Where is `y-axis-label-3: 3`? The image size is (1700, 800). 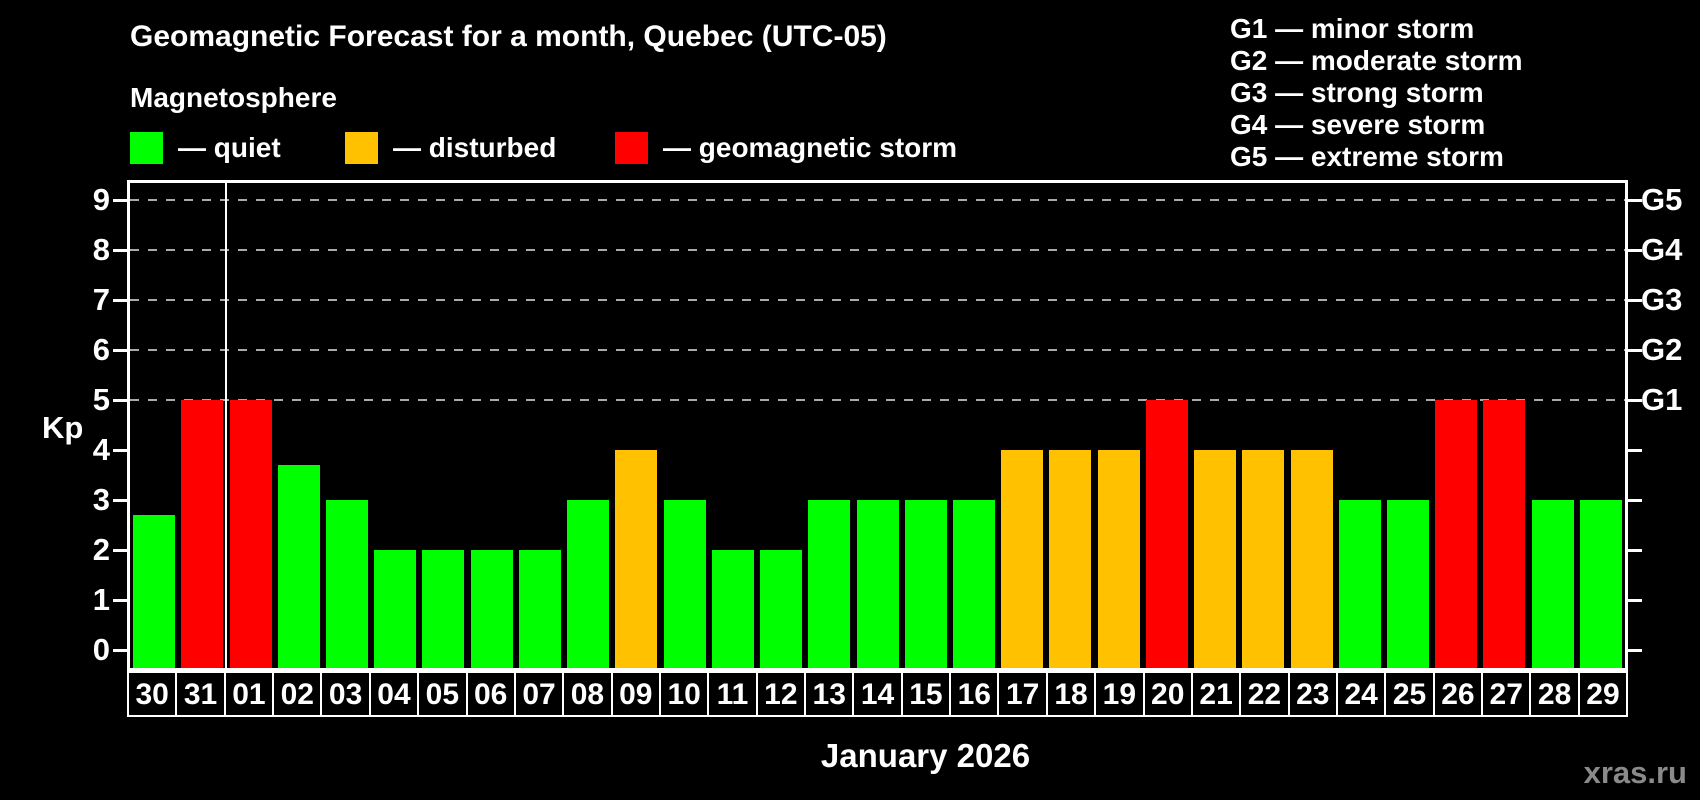
y-axis-label-3: 3 is located at coordinates (101, 499).